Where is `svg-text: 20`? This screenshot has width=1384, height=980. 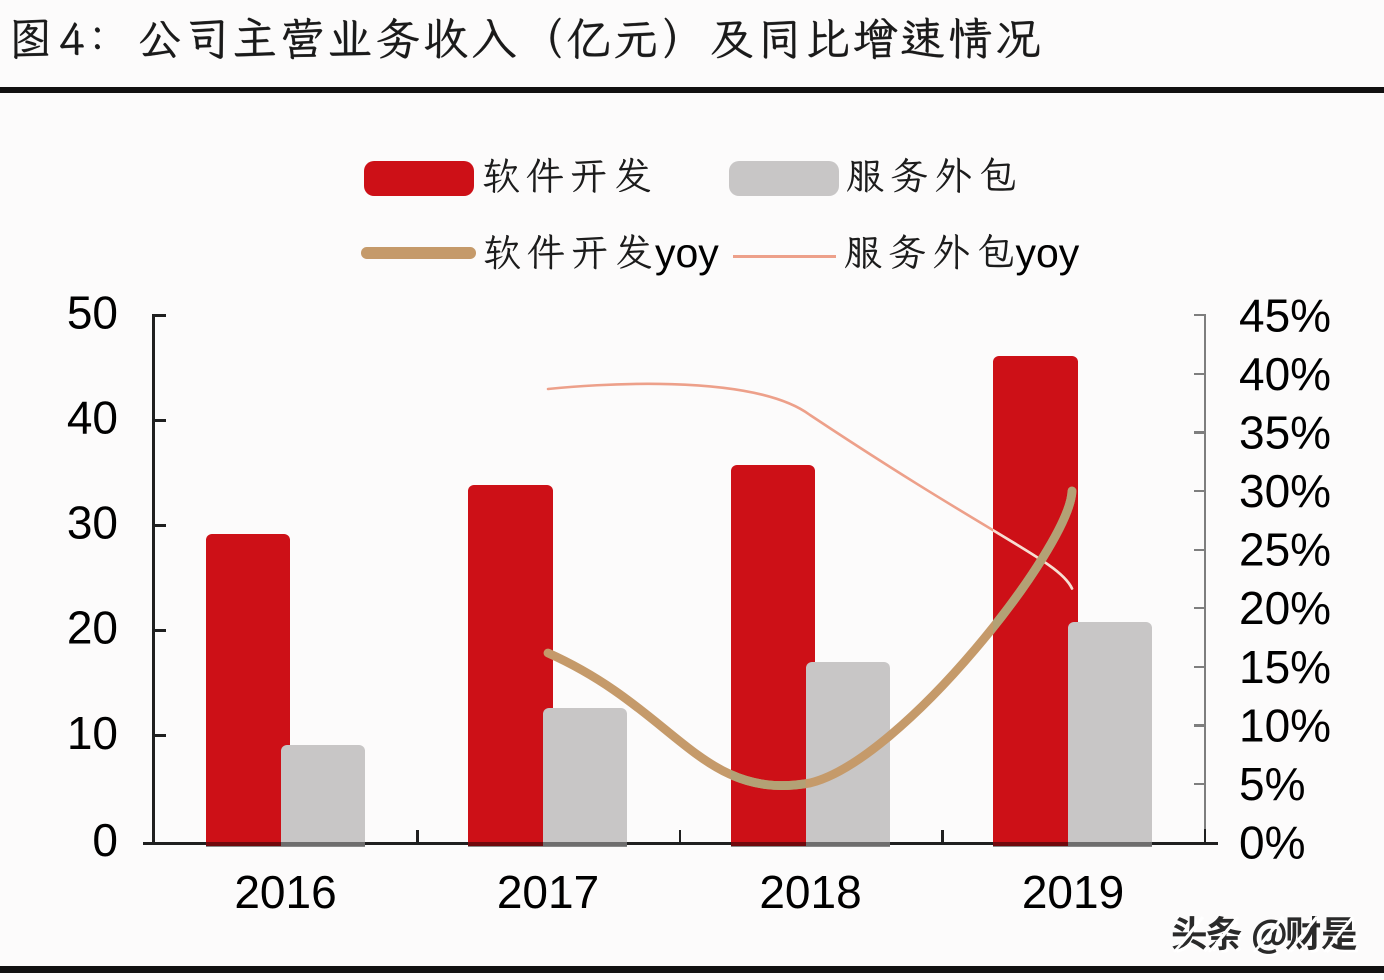 svg-text: 20 is located at coordinates (92, 628).